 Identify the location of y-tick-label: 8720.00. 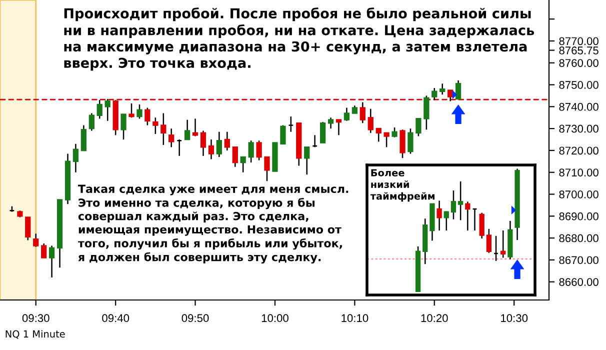
(578, 150).